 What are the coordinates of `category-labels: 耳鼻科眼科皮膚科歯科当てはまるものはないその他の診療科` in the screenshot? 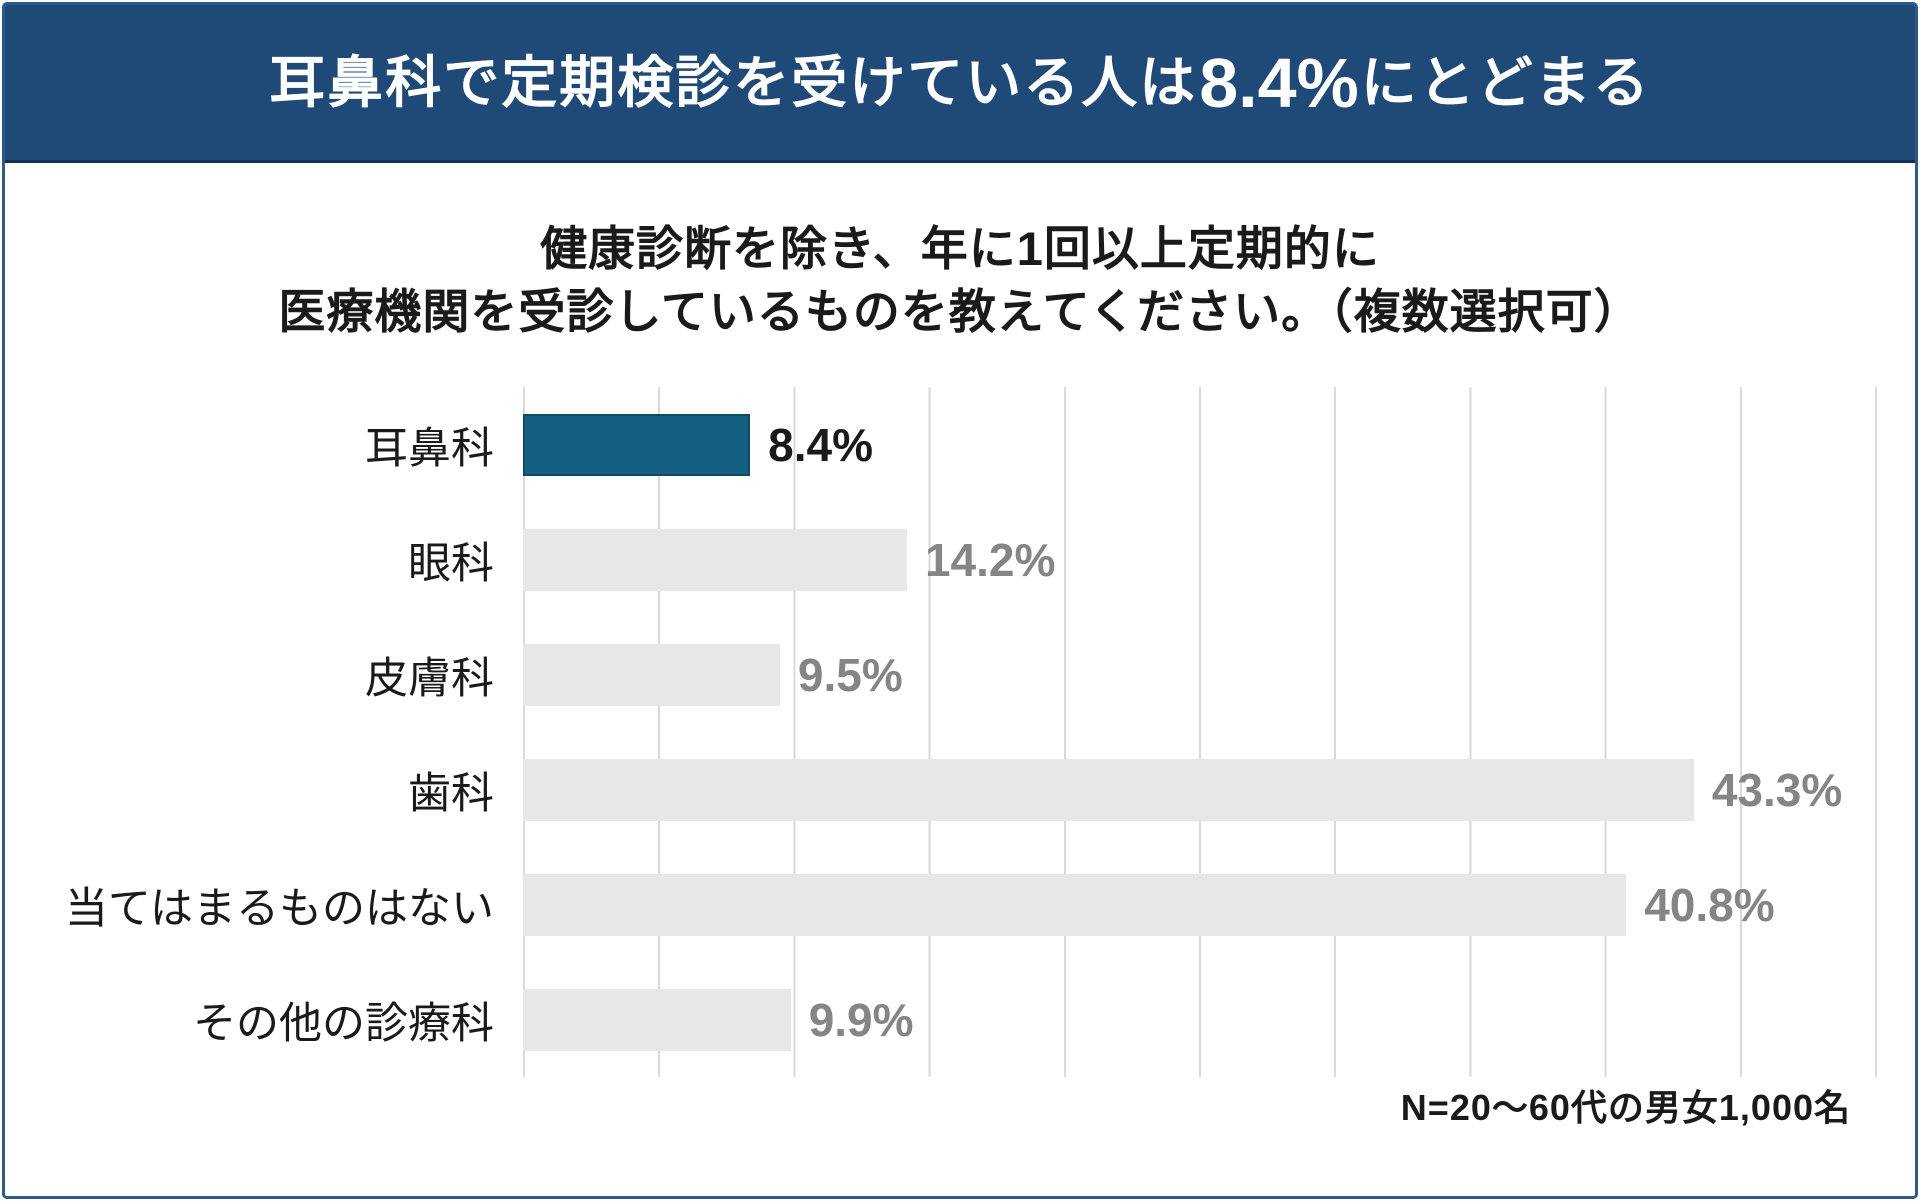 It's located at (275, 732).